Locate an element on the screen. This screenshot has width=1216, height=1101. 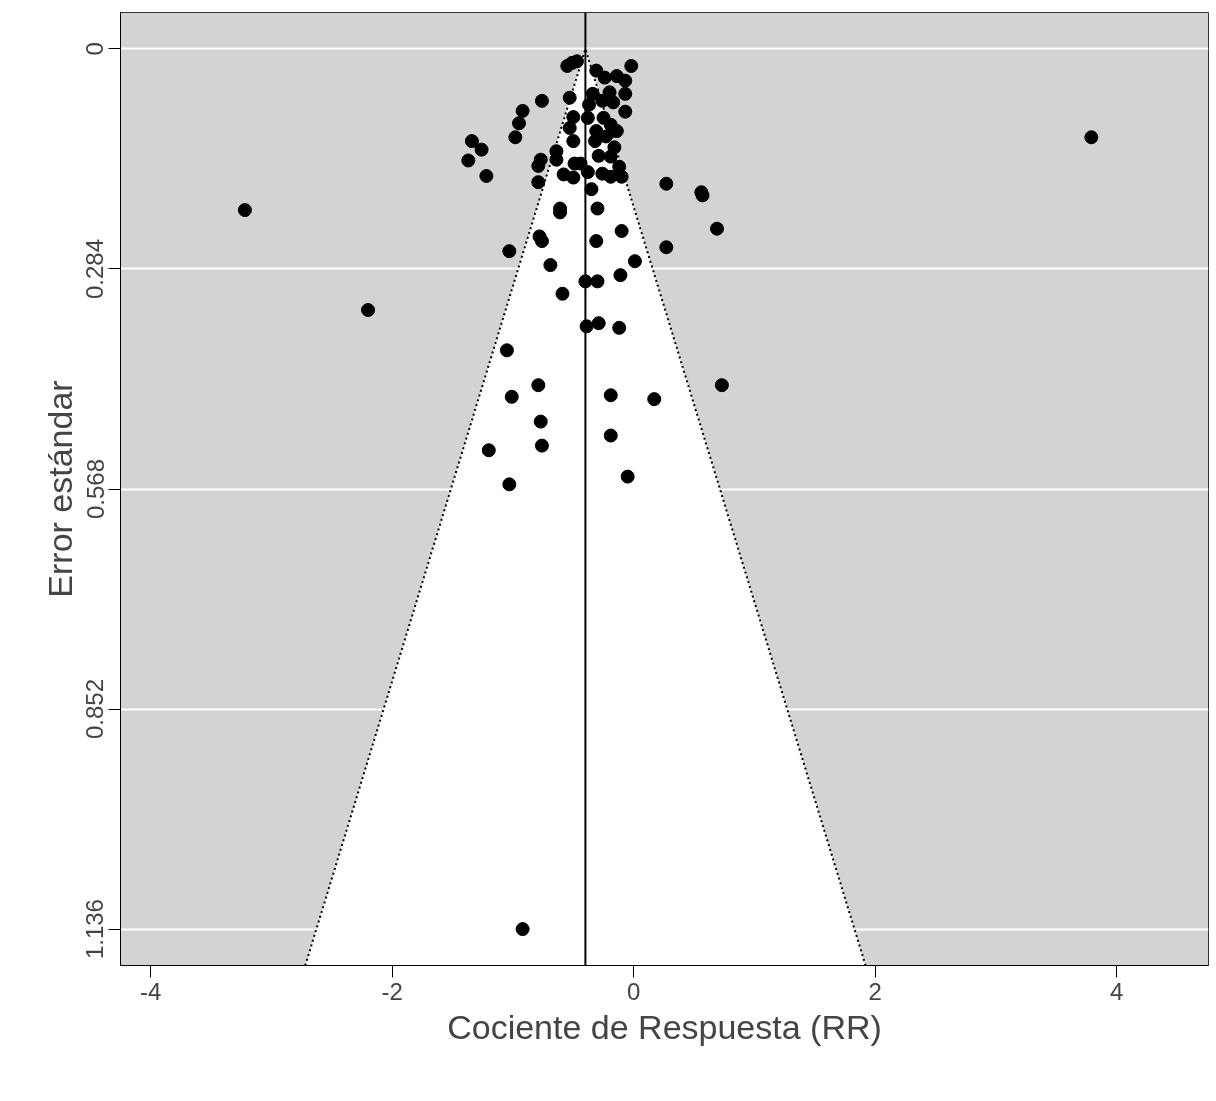
y-axis-title: Error estándar is located at coordinates (59, 489).